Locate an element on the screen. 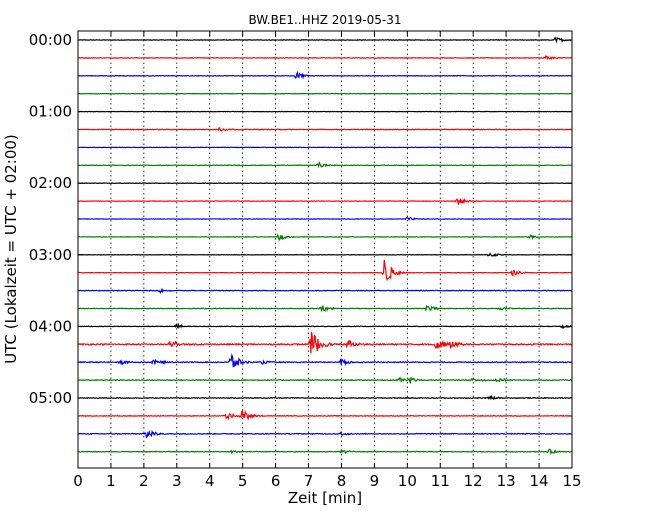 The width and height of the screenshot is (650, 520). chart-title: BW.BE1..HHZ 2019-05-31 is located at coordinates (324, 20).